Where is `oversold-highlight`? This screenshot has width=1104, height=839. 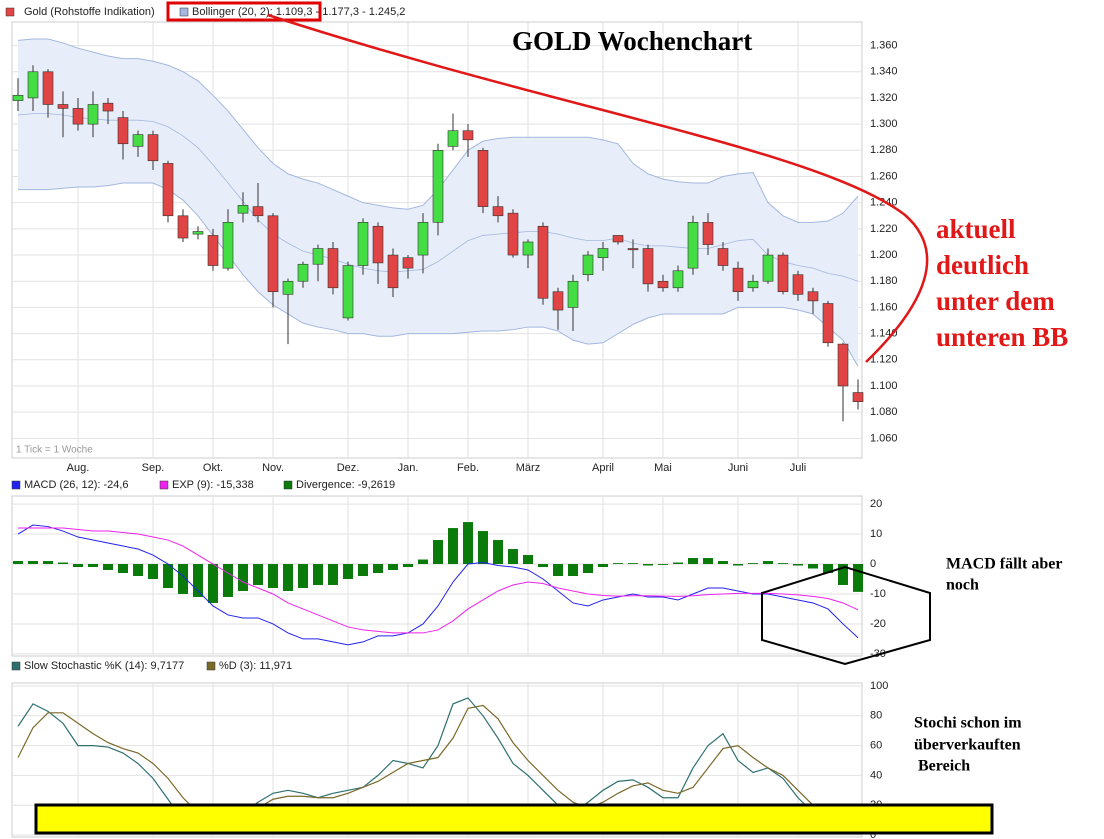
oversold-highlight is located at coordinates (514, 819).